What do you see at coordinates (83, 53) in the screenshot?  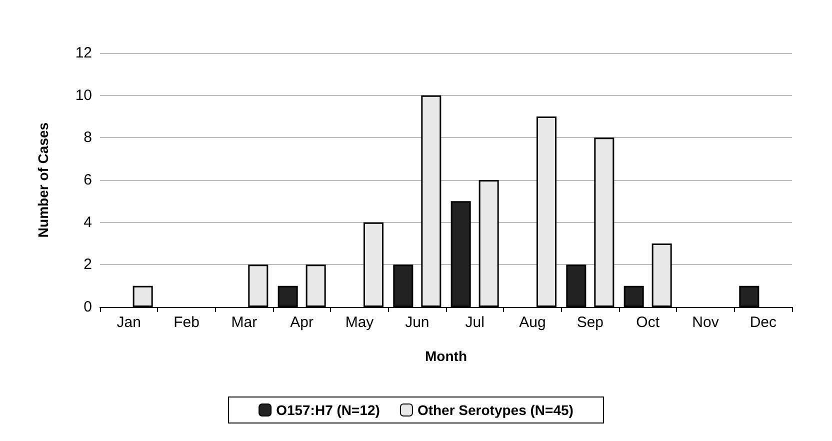 I see `y-tick-label: 12` at bounding box center [83, 53].